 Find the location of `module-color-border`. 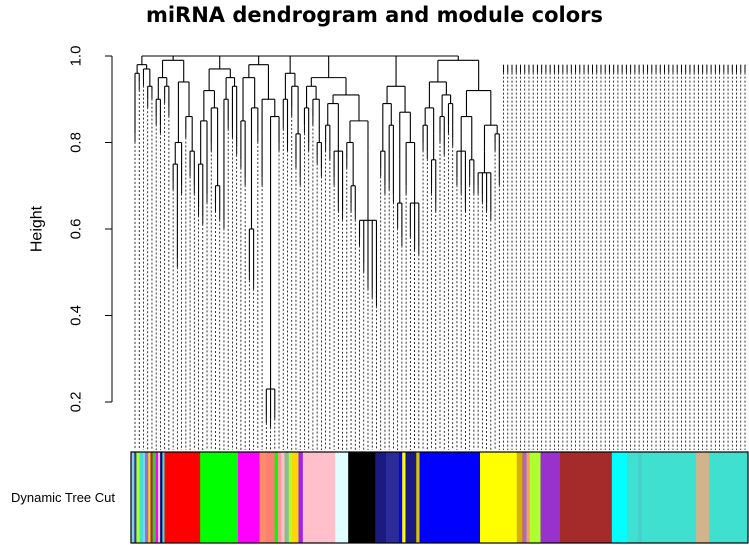

module-color-border is located at coordinates (439, 497).